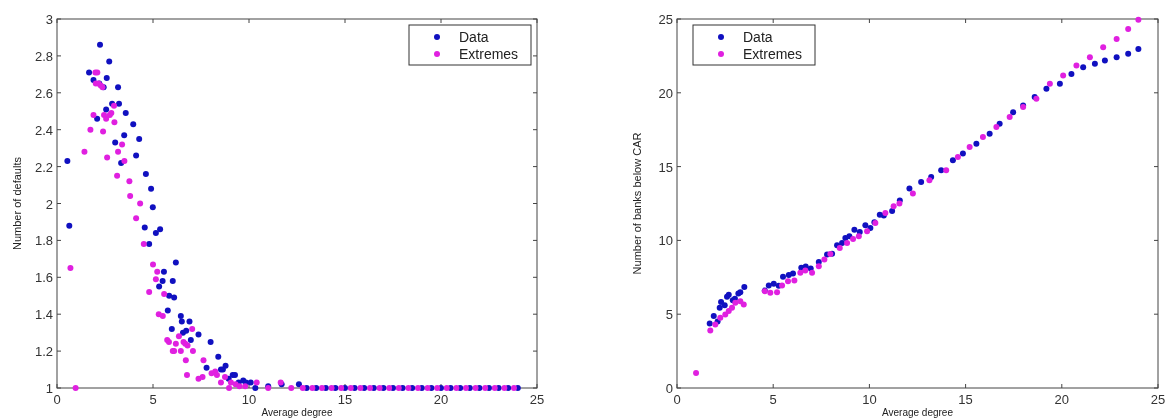  Describe the element at coordinates (43, 241) in the screenshot. I see `y-tick-label: 1.8` at that location.